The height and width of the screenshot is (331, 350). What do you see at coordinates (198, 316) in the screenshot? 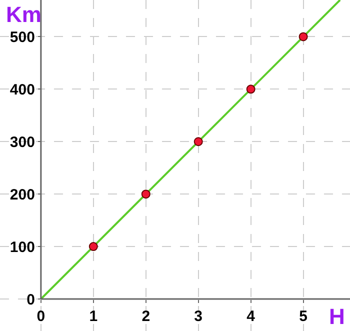
I see `x-tick-label: 3` at bounding box center [198, 316].